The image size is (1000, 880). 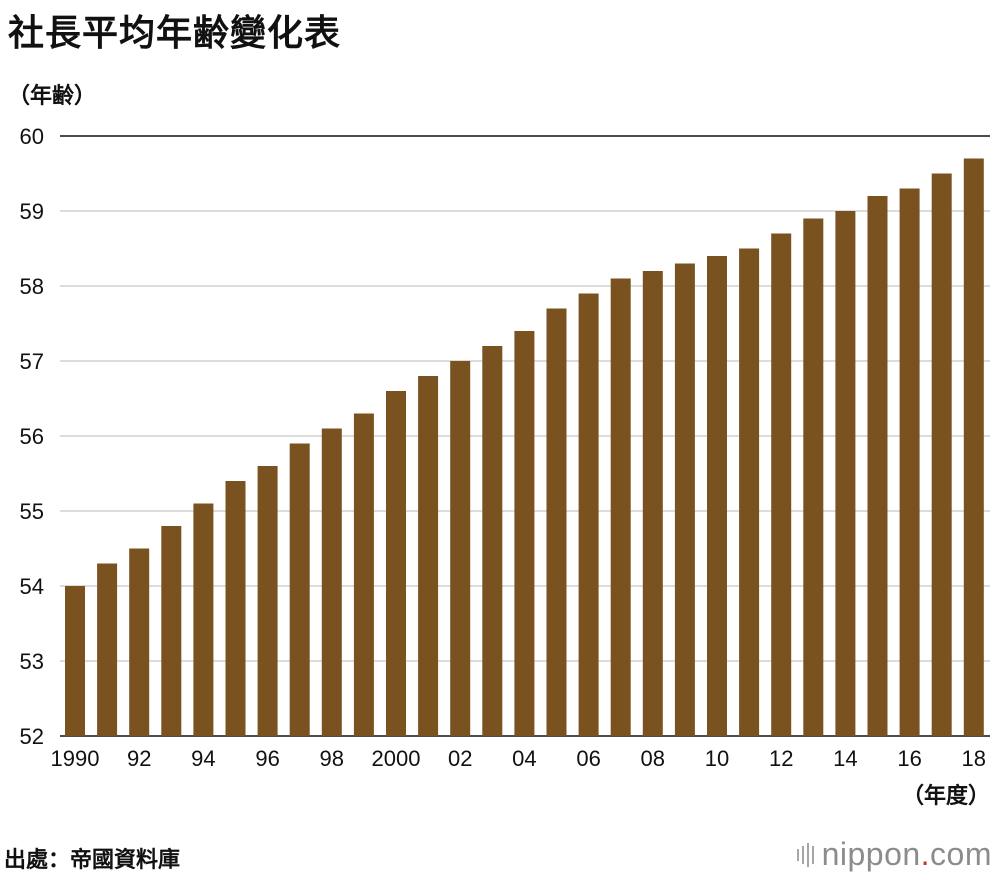 What do you see at coordinates (267, 601) in the screenshot?
I see `bar-1996` at bounding box center [267, 601].